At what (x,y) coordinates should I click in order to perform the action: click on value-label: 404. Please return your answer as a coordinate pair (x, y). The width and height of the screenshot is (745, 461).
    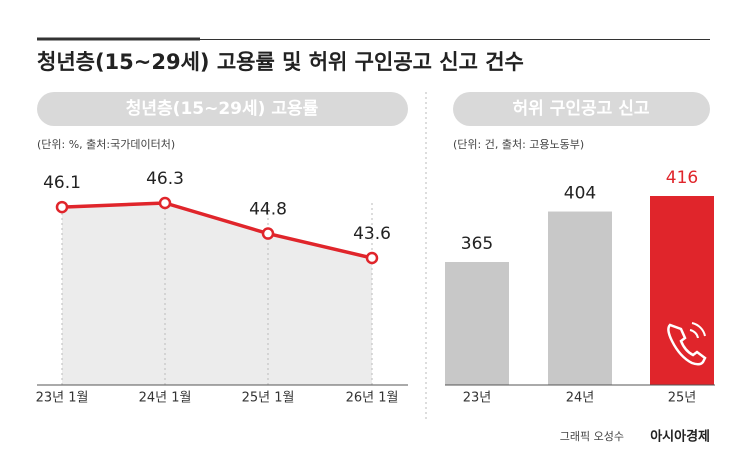
    Looking at the image, I should click on (580, 194).